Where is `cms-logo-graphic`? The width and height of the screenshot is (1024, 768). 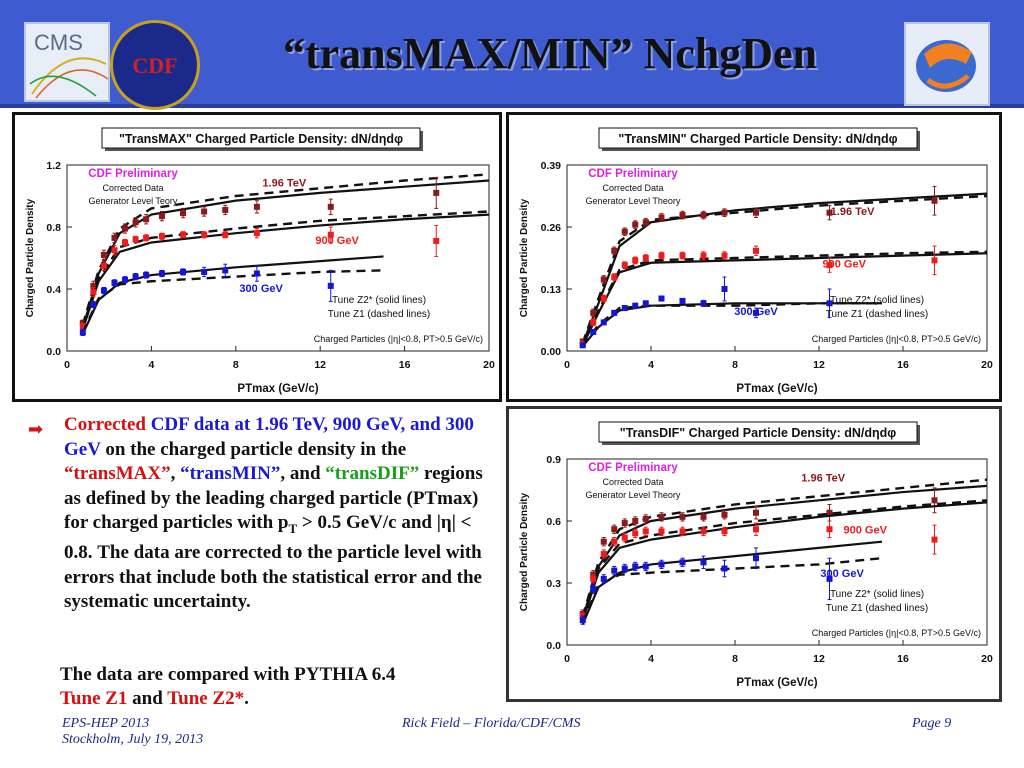 cms-logo-graphic is located at coordinates (68, 78).